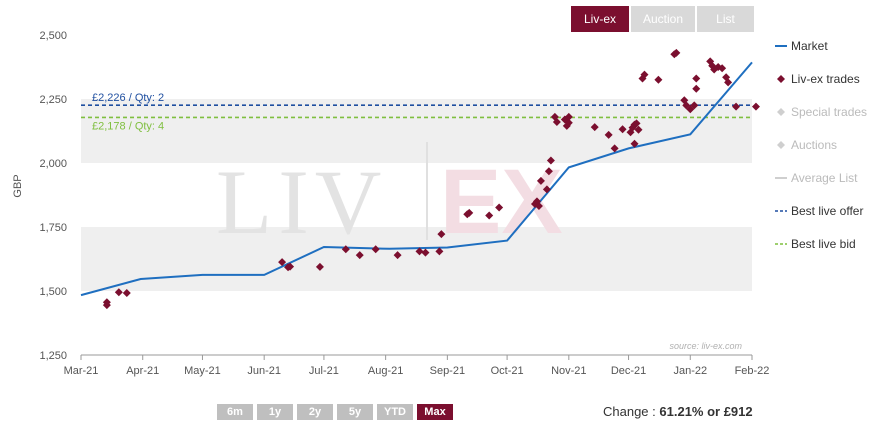 The image size is (887, 431). What do you see at coordinates (385, 371) in the screenshot?
I see `x-tick-label: Aug-21` at bounding box center [385, 371].